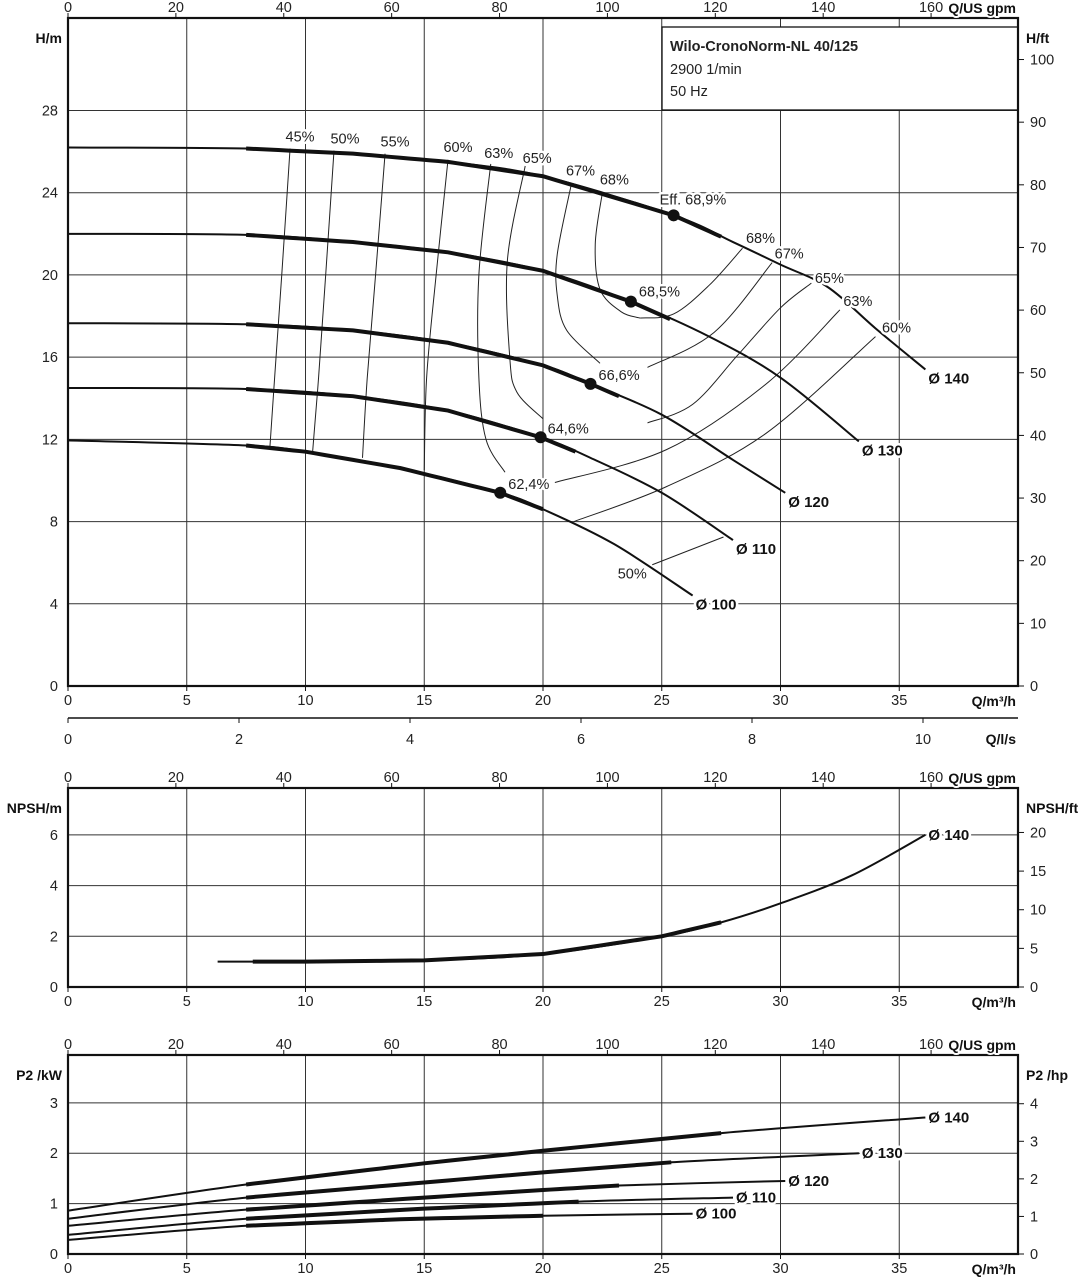 The image size is (1086, 1280). Describe the element at coordinates (659, 293) in the screenshot. I see `bep-efficiency-label: 68,5%` at that location.